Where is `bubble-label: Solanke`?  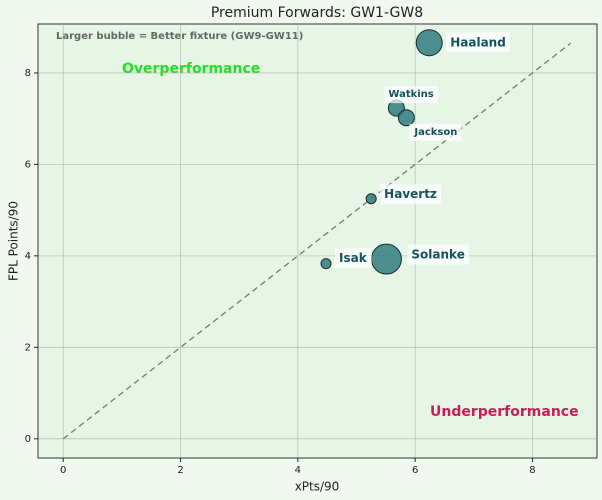 bubble-label: Solanke is located at coordinates (437, 255).